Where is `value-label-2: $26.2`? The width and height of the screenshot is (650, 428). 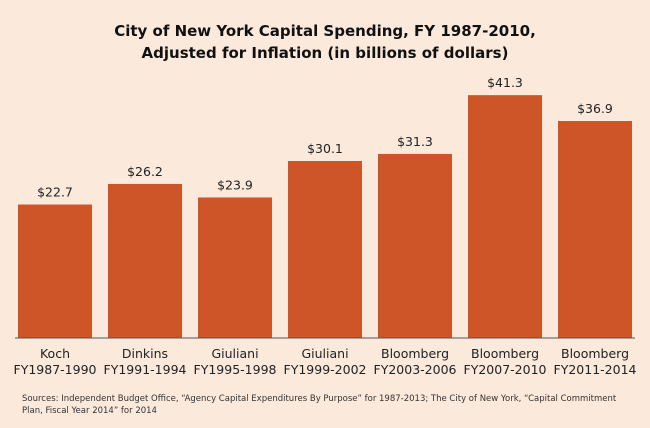
value-label-2: $26.2 is located at coordinates (145, 171).